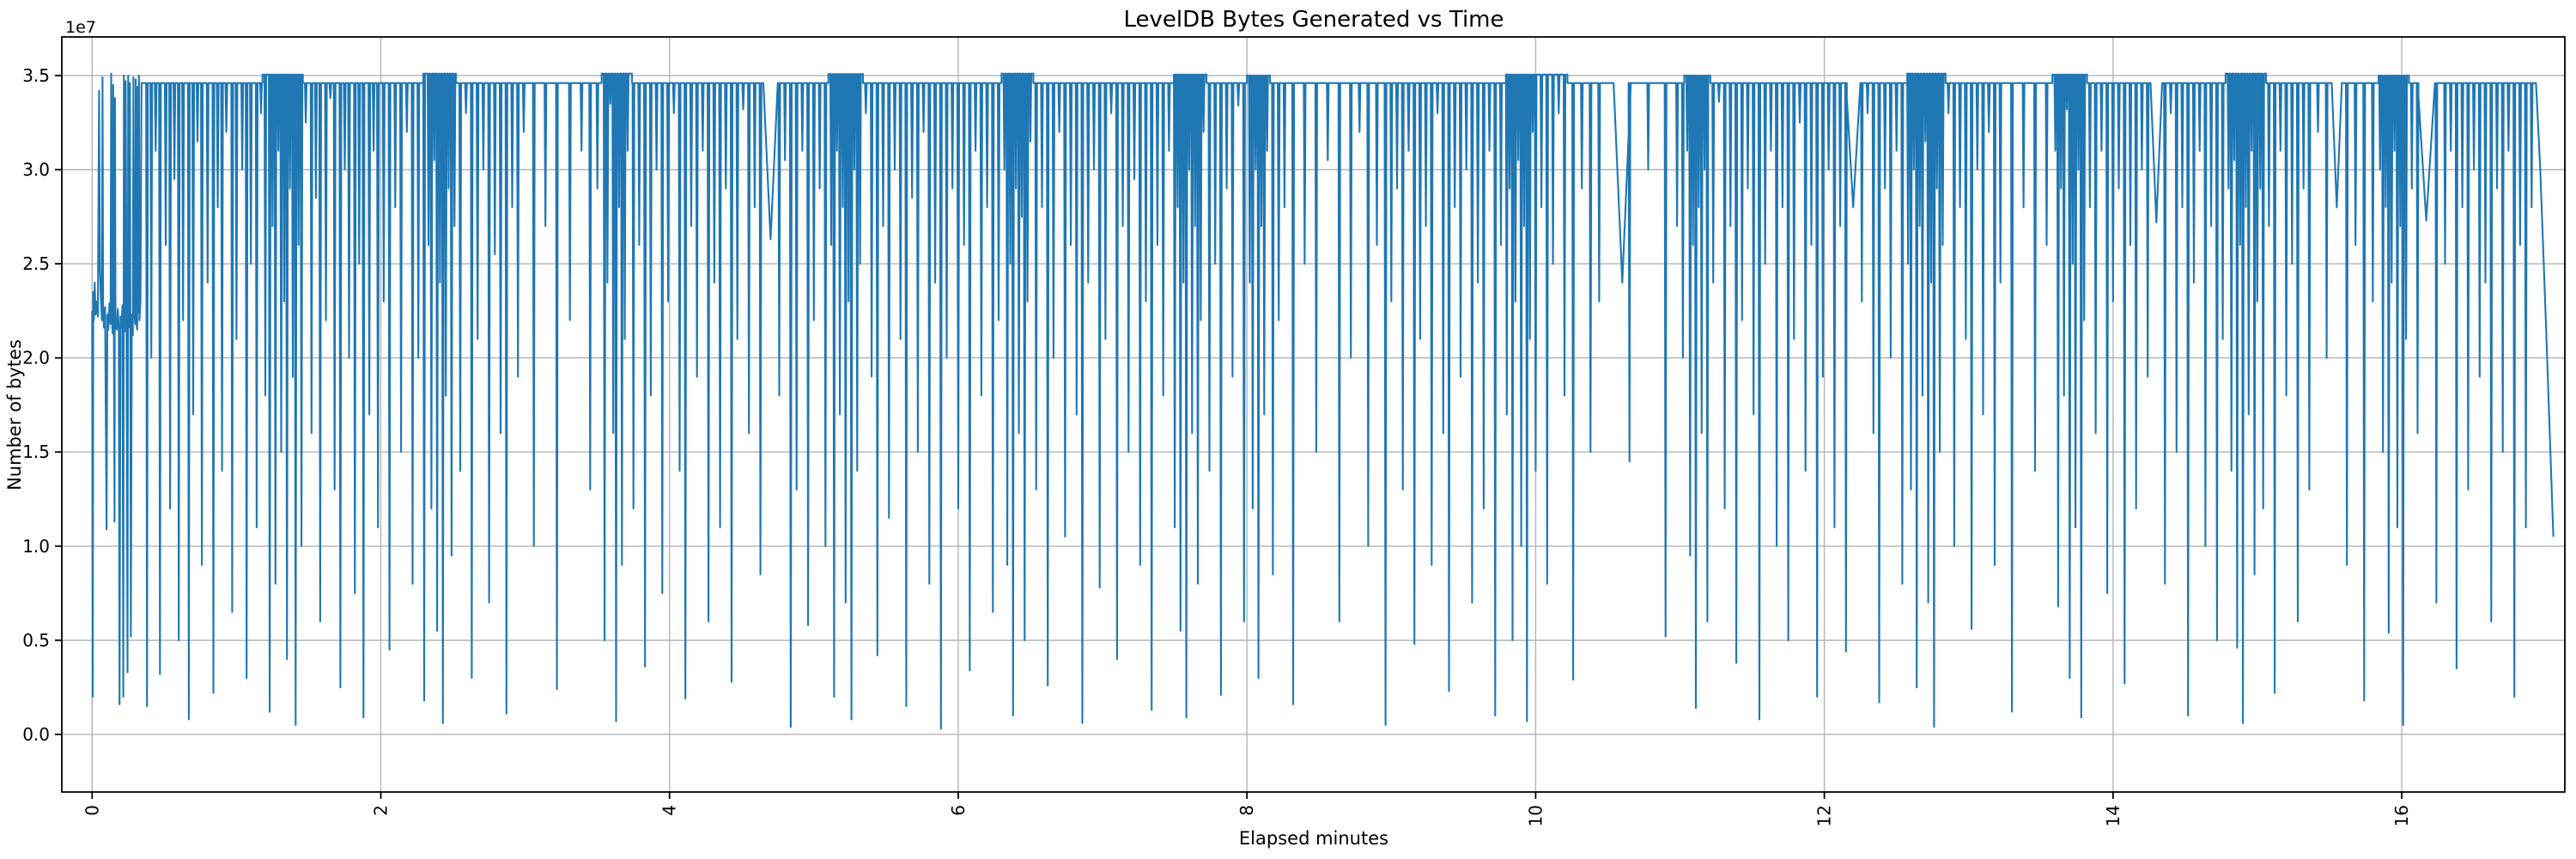  Describe the element at coordinates (36, 452) in the screenshot. I see `y-tick-label: 1.5` at that location.